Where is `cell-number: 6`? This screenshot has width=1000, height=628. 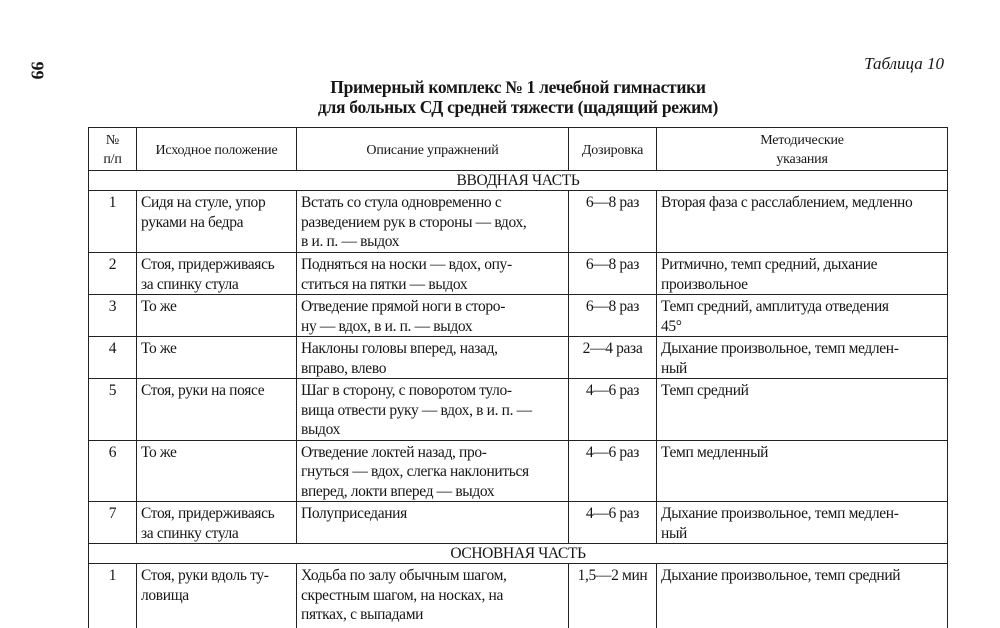
cell-number: 6 is located at coordinates (112, 470).